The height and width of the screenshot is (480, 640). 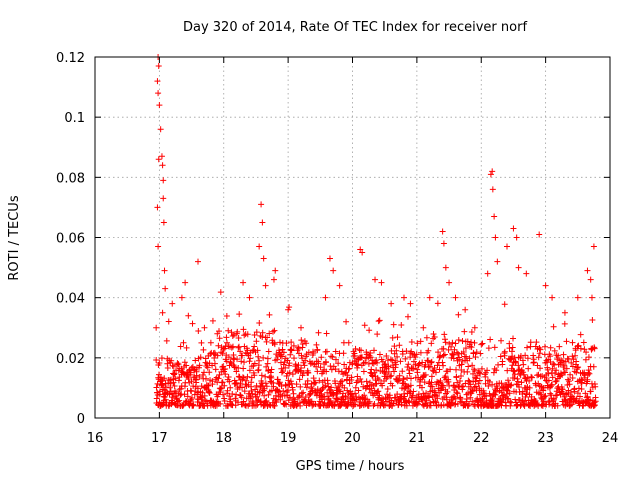 I want to click on y-tick-label: 0.02, so click(x=70, y=359).